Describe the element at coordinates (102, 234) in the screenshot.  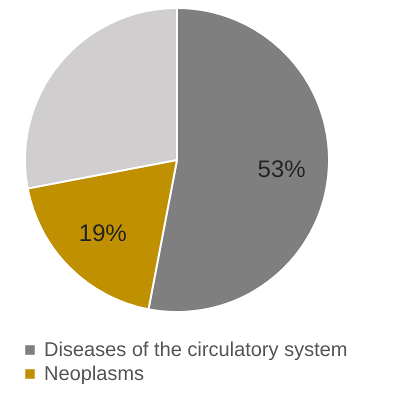
I see `data-label: 19%` at that location.